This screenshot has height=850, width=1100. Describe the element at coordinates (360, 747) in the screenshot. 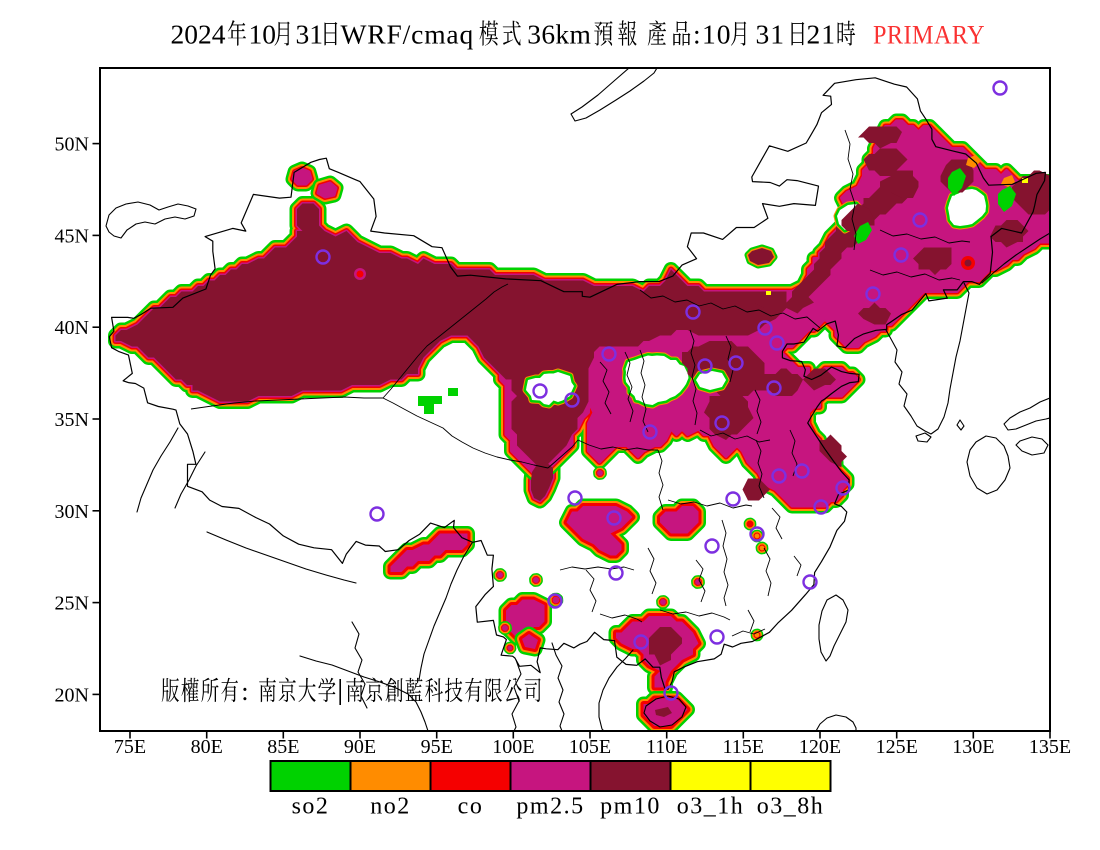

I see `svg-text: 90E` at that location.